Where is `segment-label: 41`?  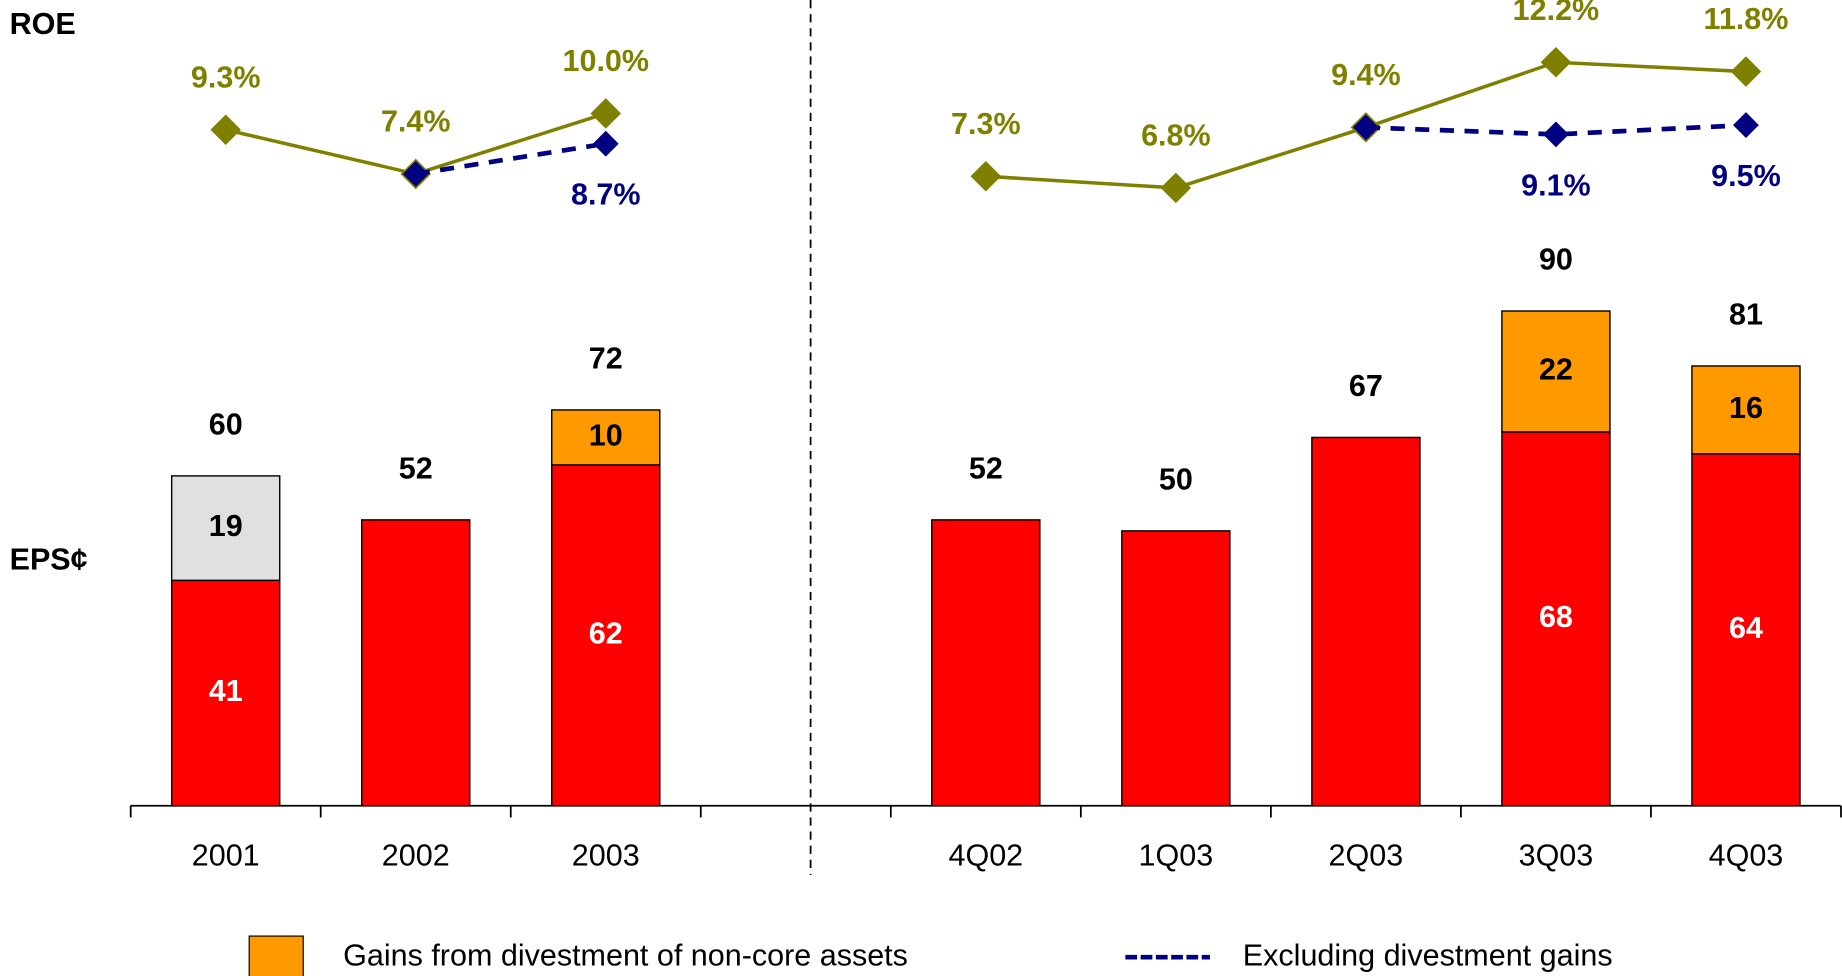 segment-label: 41 is located at coordinates (226, 691).